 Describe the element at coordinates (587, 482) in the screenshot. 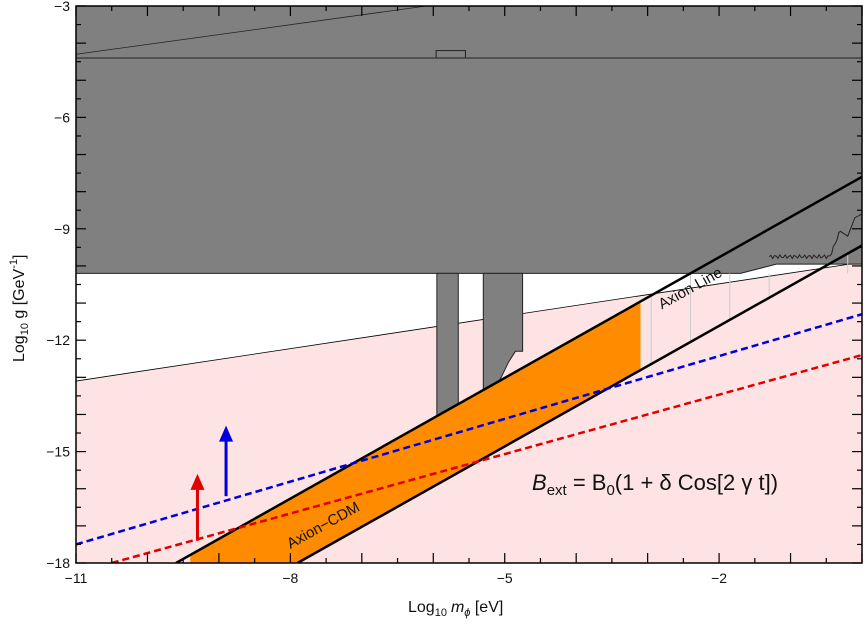

I see `formula-eq: = B` at that location.